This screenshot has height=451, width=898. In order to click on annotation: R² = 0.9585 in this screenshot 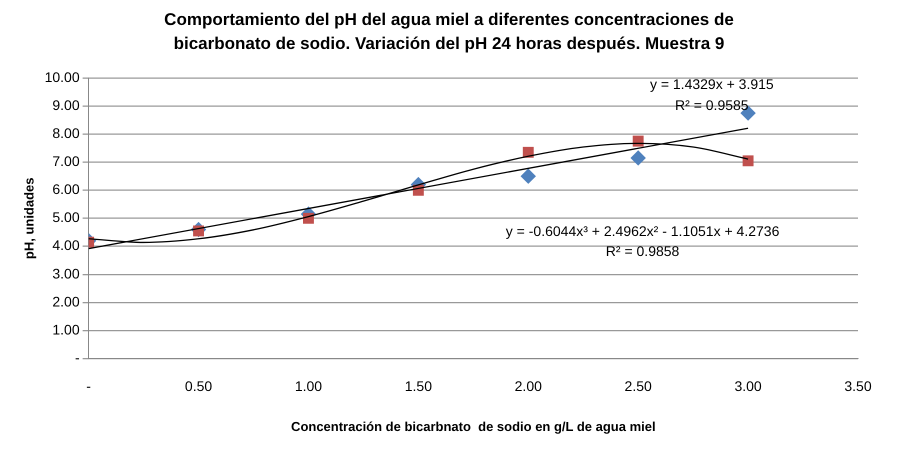, I will do `click(712, 104)`.